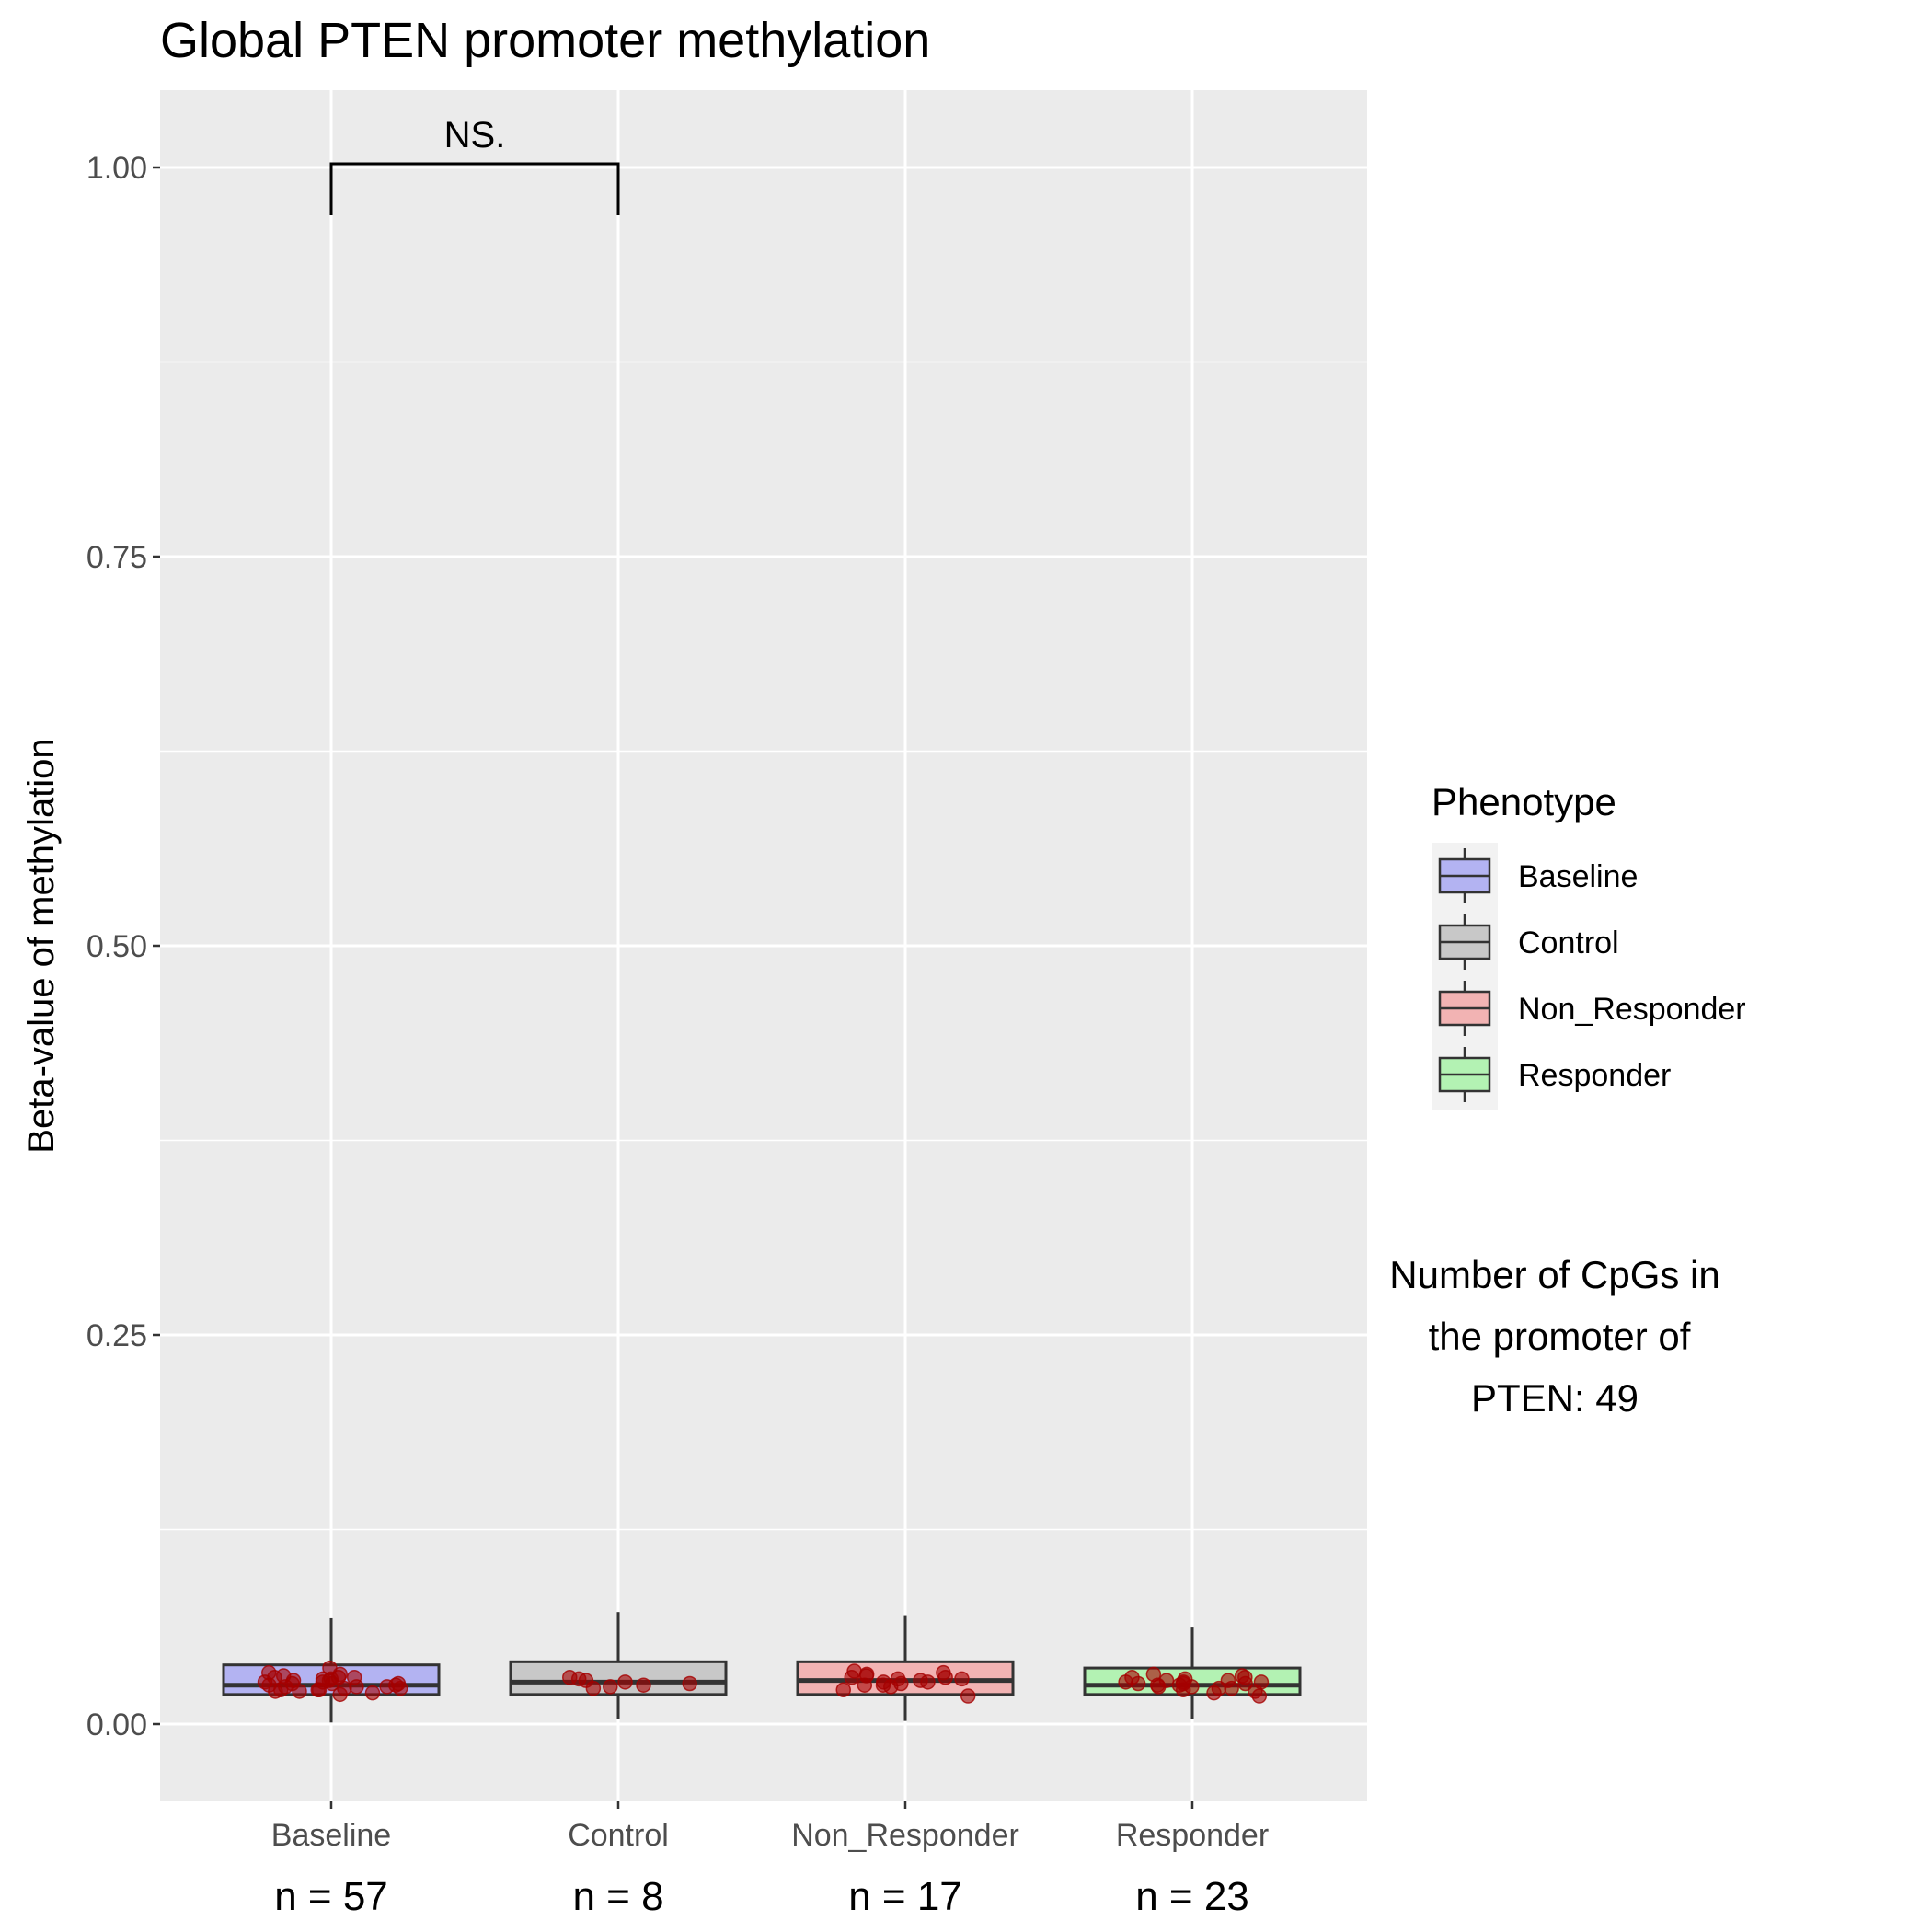  What do you see at coordinates (116, 1725) in the screenshot?
I see `y-tick-label: 0.00` at bounding box center [116, 1725].